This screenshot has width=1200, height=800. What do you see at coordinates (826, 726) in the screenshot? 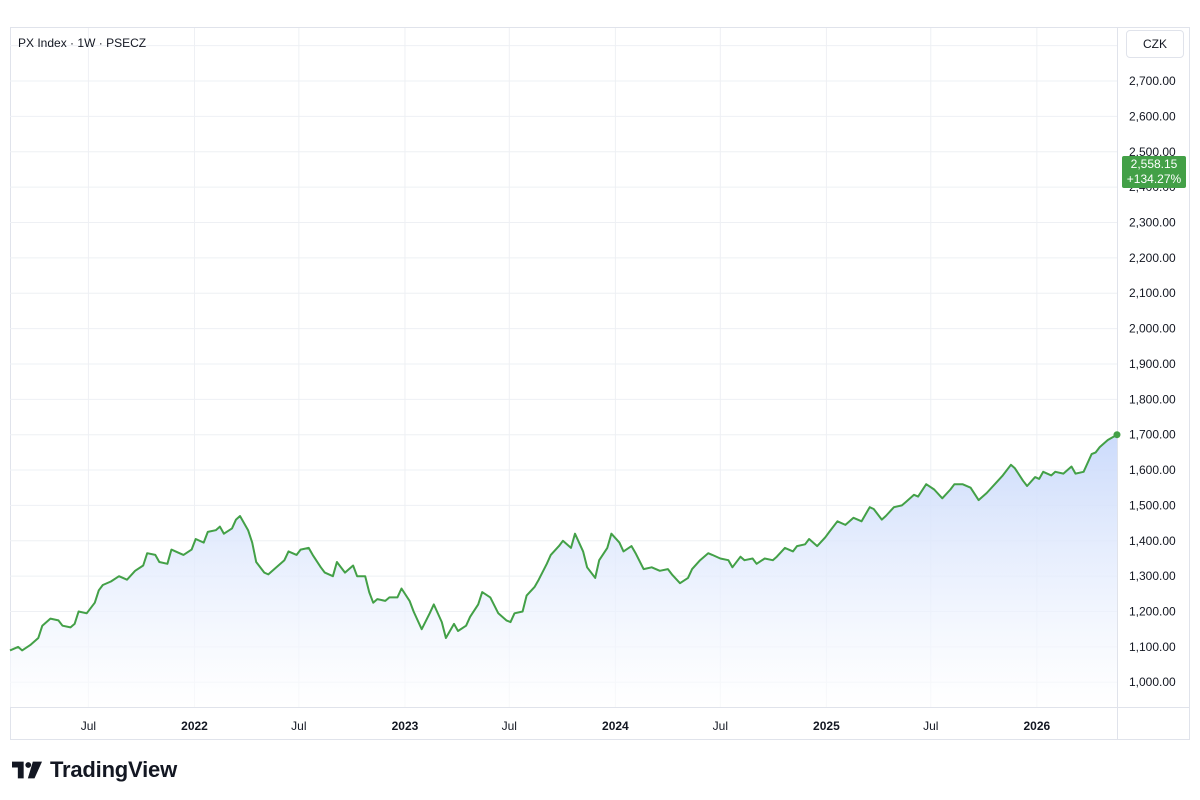
I see `x-tick-label: 2025` at bounding box center [826, 726].